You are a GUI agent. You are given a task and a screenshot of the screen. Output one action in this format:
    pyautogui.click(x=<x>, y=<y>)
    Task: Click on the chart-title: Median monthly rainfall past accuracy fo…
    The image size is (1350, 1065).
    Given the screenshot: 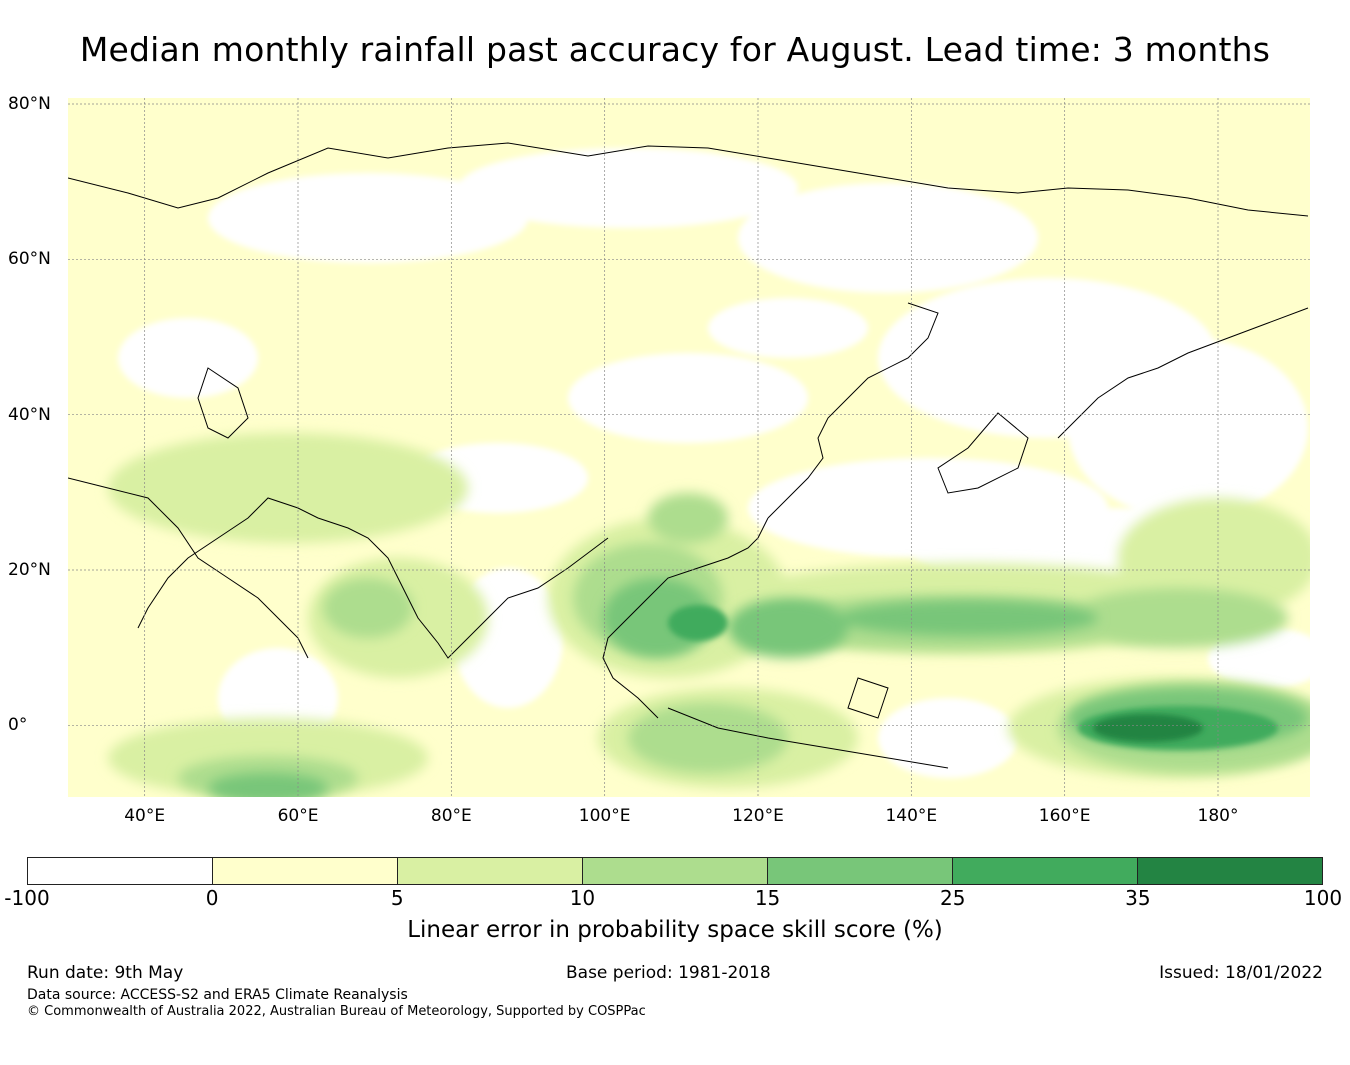 What is the action you would take?
    pyautogui.click(x=675, y=49)
    